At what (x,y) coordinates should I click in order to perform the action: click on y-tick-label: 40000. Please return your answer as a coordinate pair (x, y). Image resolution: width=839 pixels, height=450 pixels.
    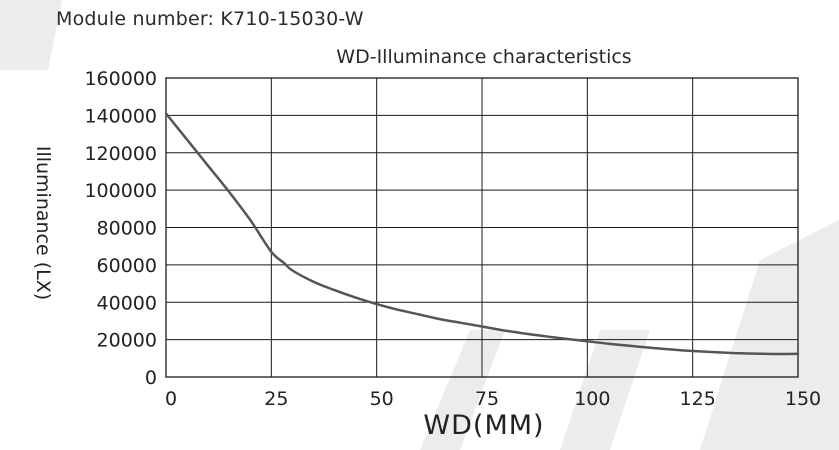
    Looking at the image, I should click on (127, 303).